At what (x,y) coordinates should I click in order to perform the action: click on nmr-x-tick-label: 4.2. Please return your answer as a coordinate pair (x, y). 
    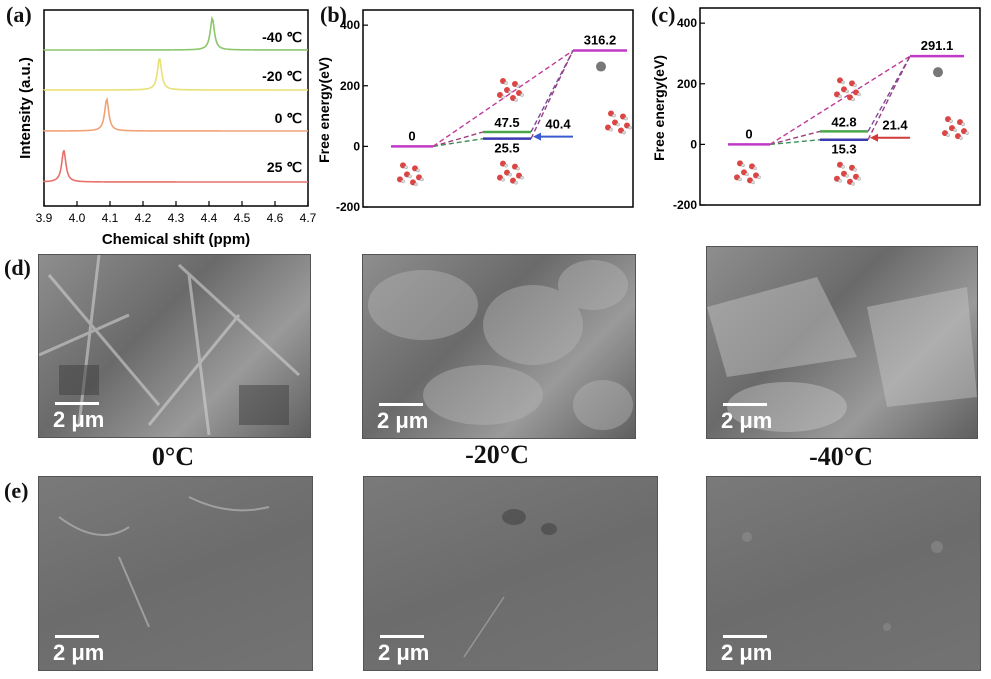
    Looking at the image, I should click on (143, 218).